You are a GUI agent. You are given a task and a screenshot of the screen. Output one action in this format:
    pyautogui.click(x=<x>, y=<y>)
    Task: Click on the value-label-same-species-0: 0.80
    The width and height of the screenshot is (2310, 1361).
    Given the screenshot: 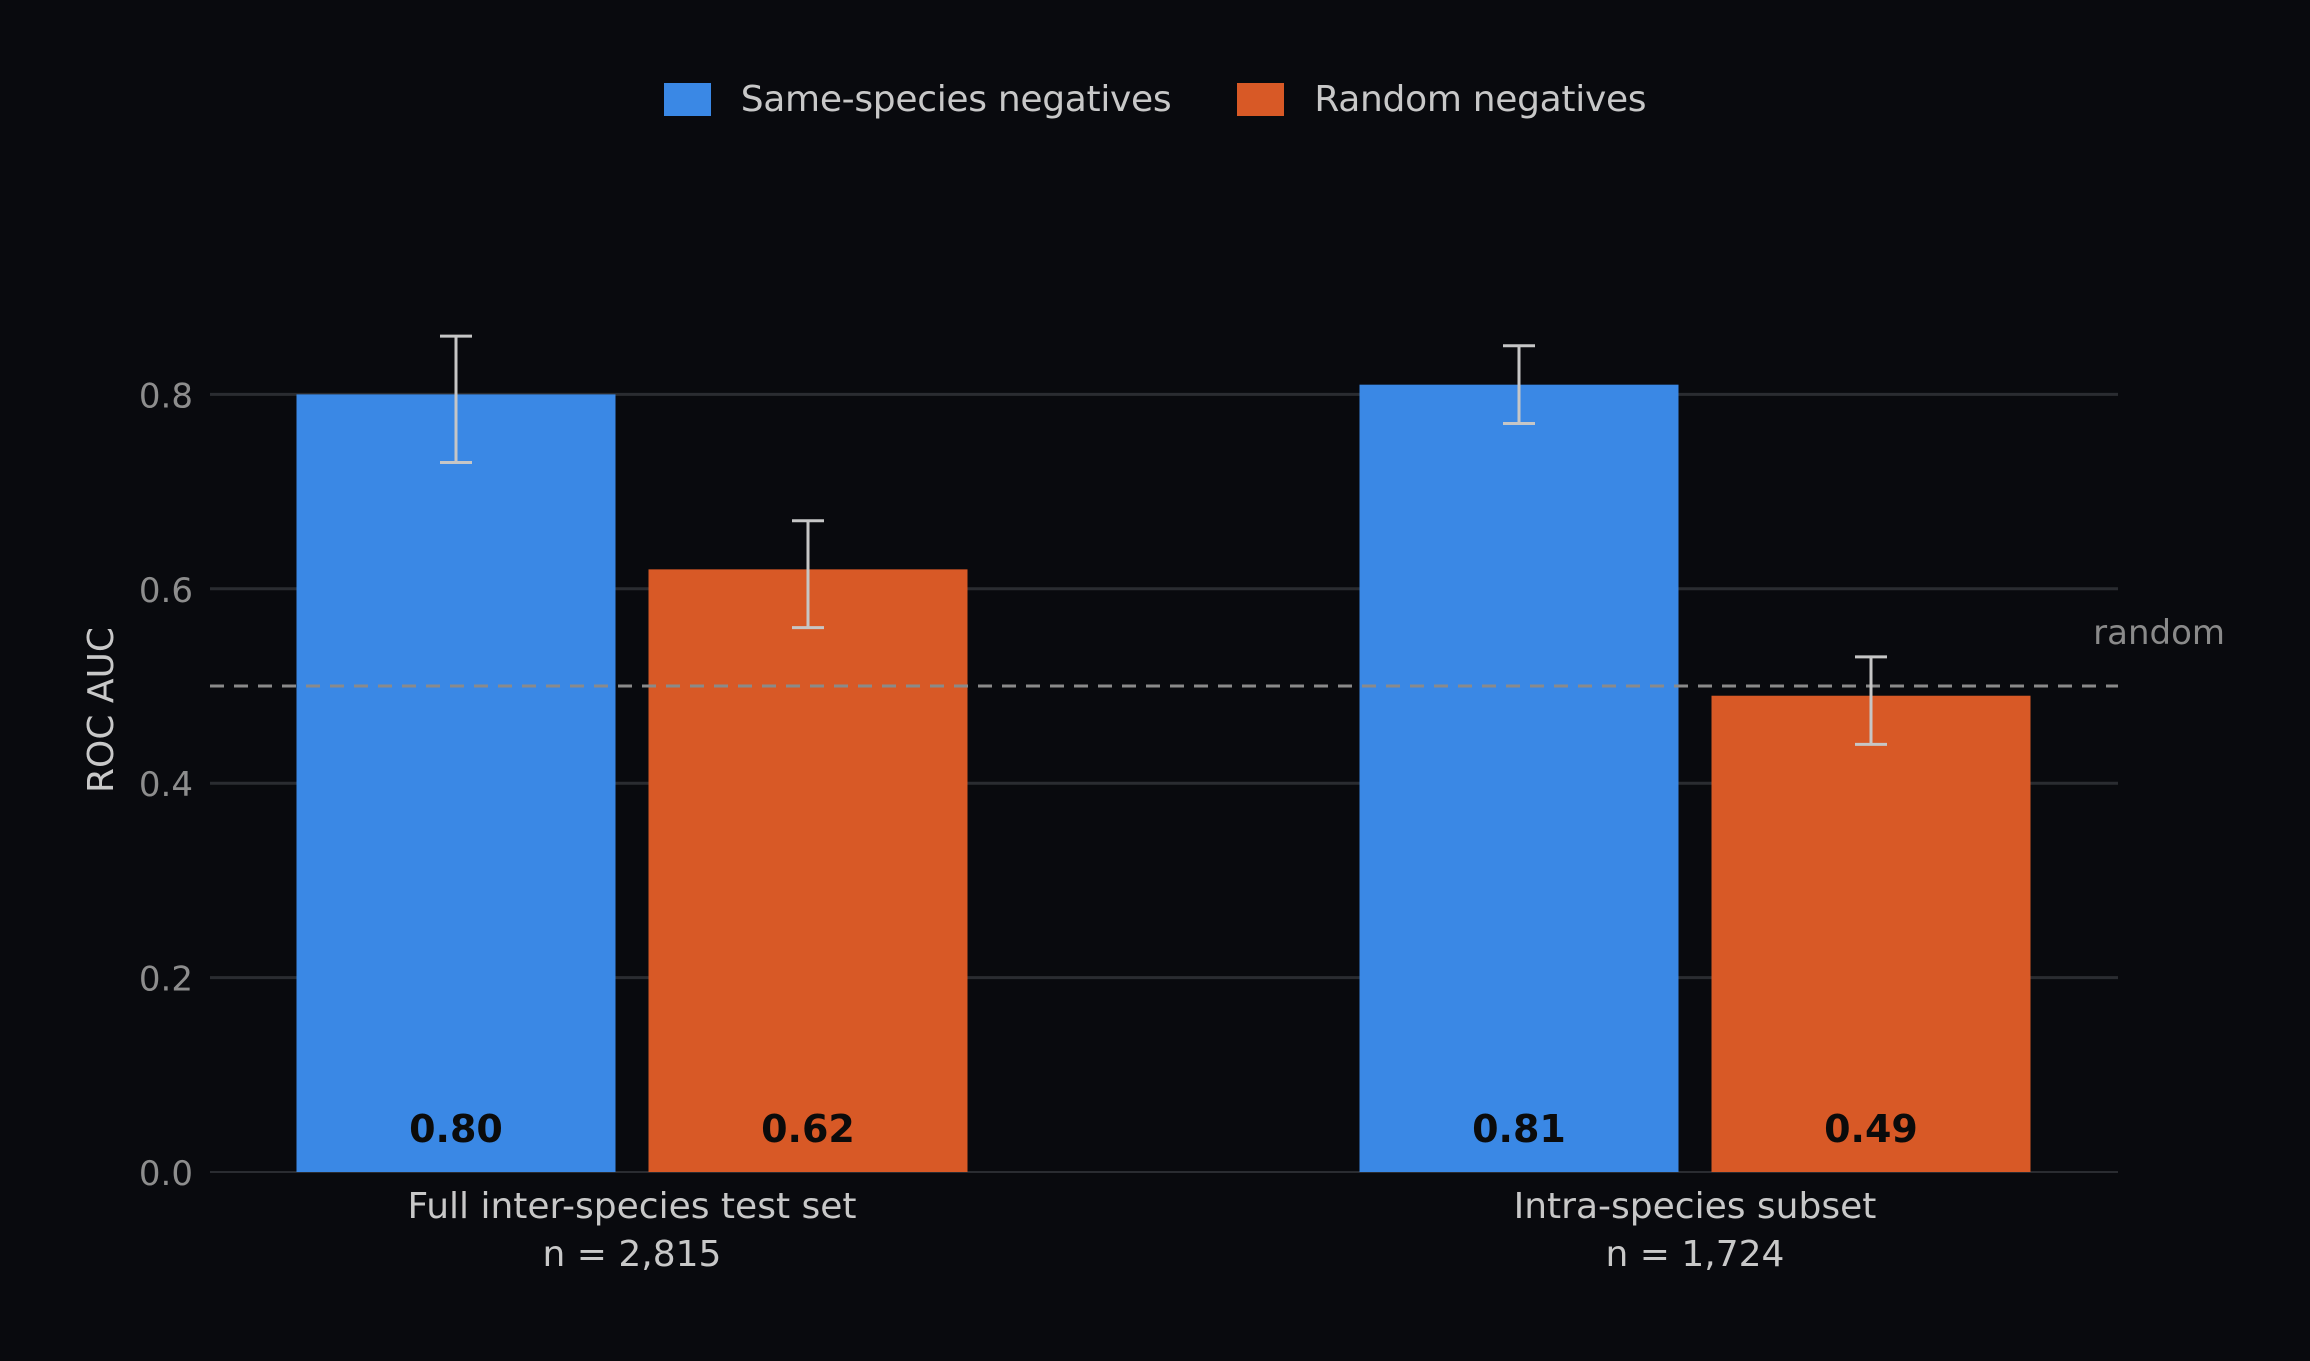 What is the action you would take?
    pyautogui.click(x=456, y=1129)
    